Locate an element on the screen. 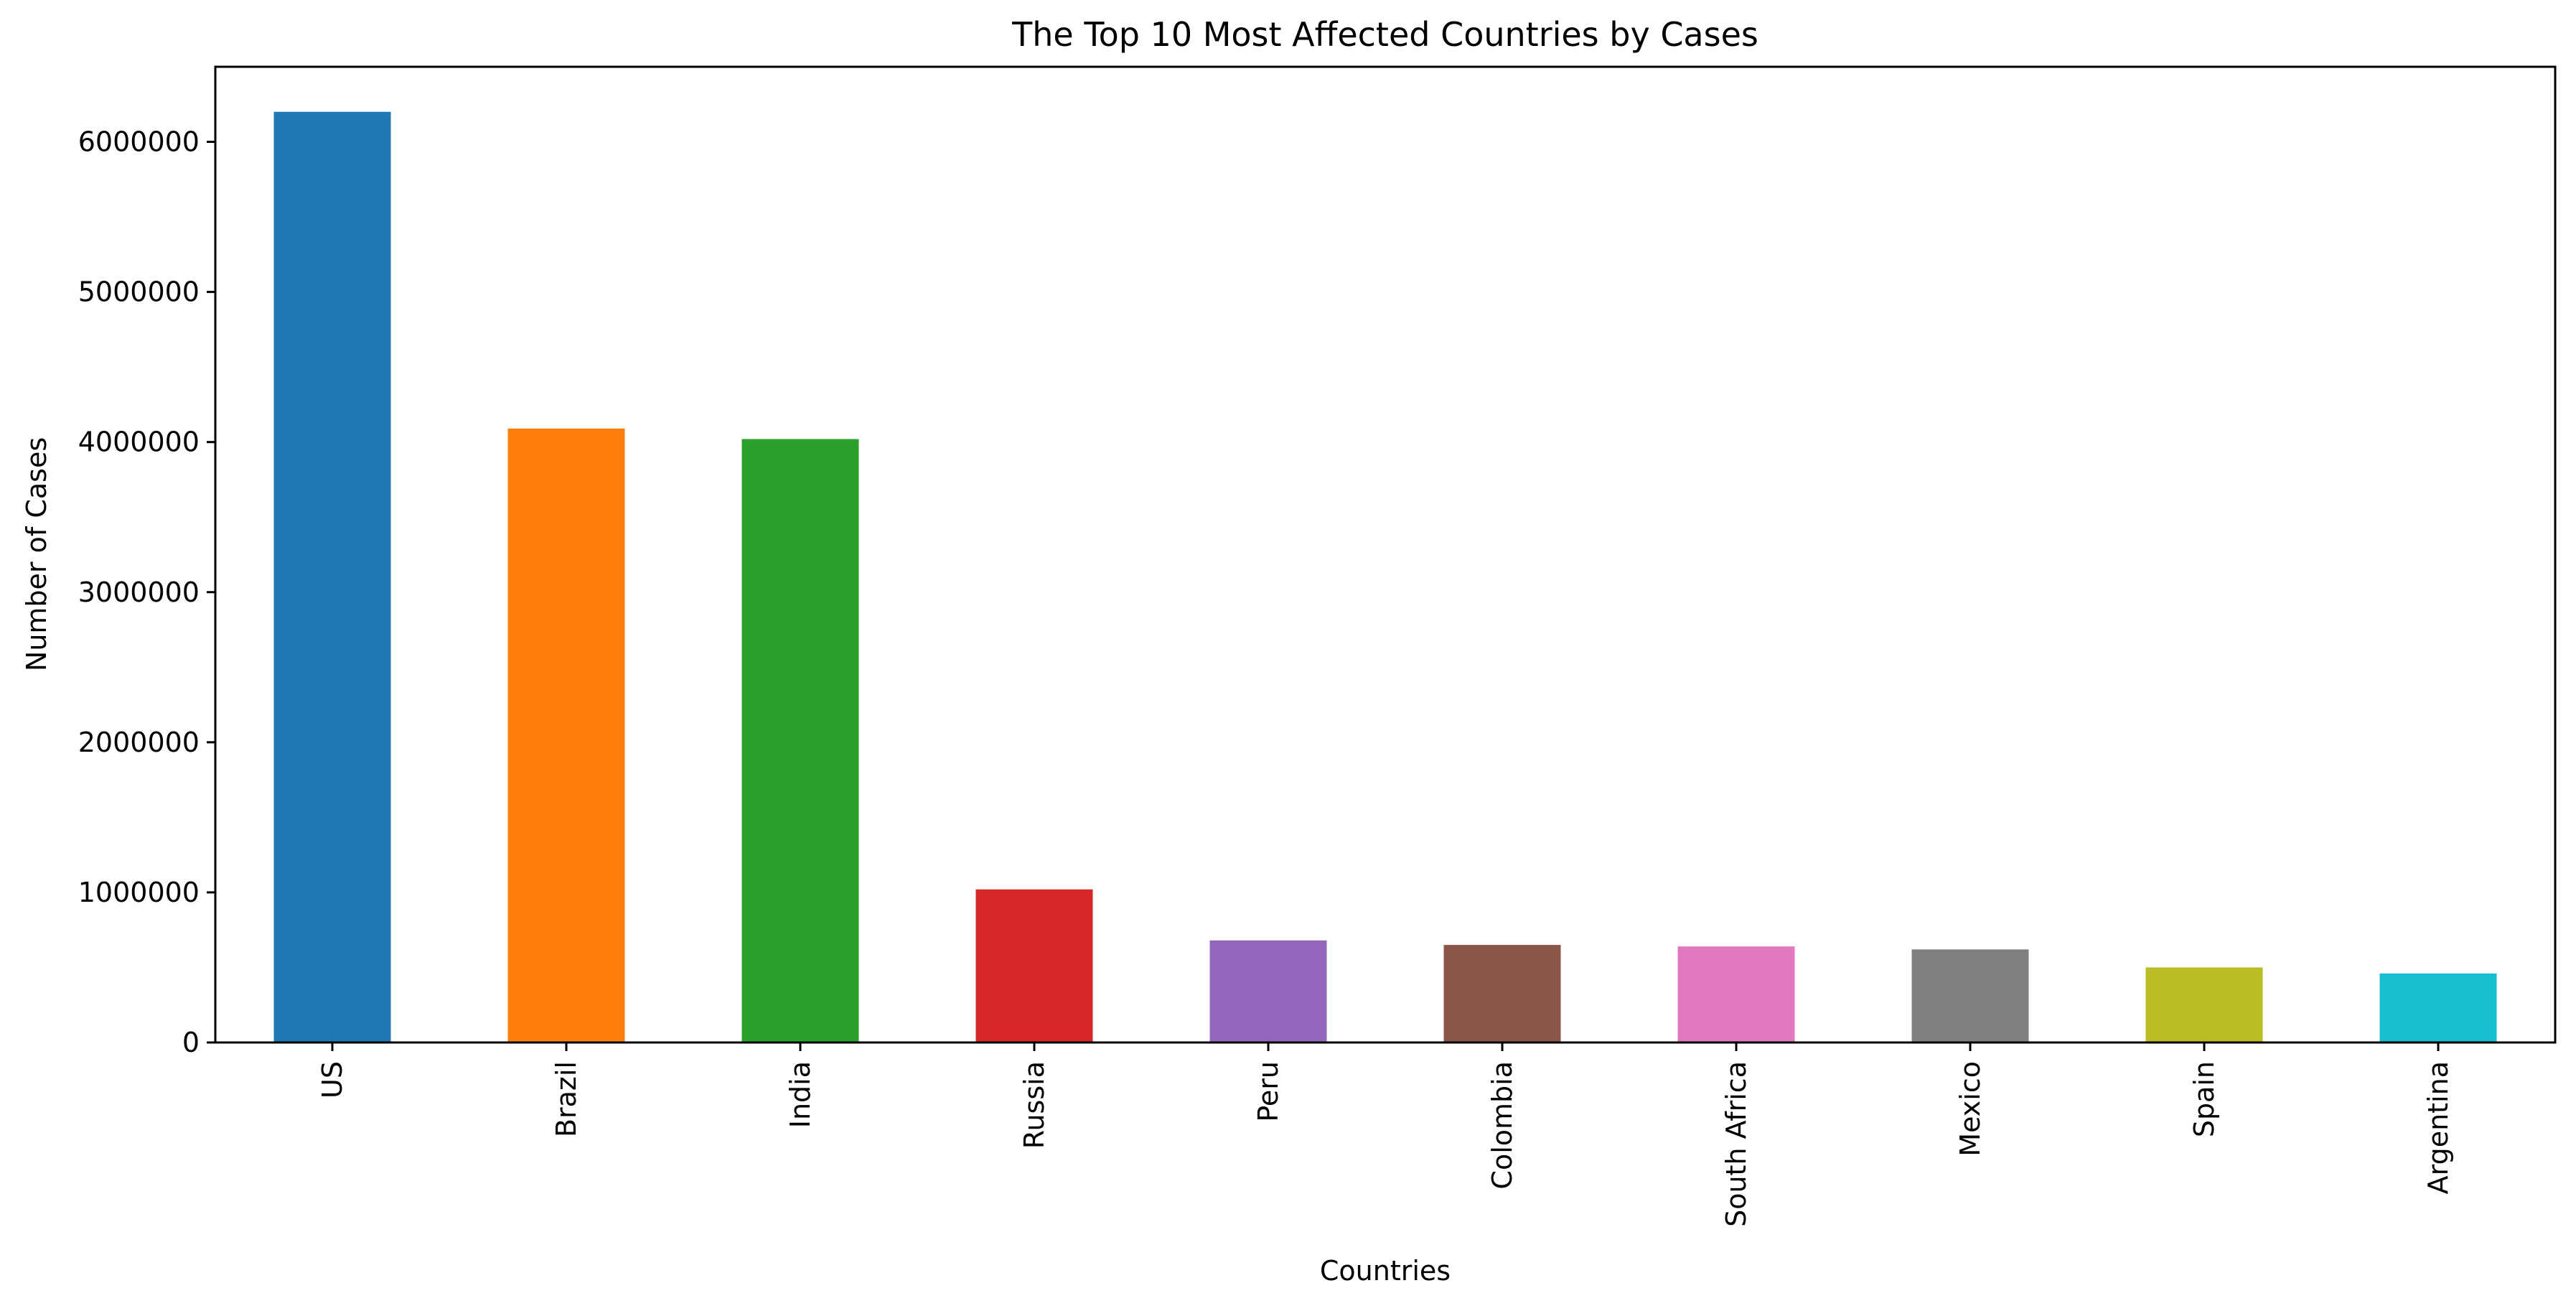 The height and width of the screenshot is (1311, 2576). y-tick-label: 3000000 is located at coordinates (139, 592).